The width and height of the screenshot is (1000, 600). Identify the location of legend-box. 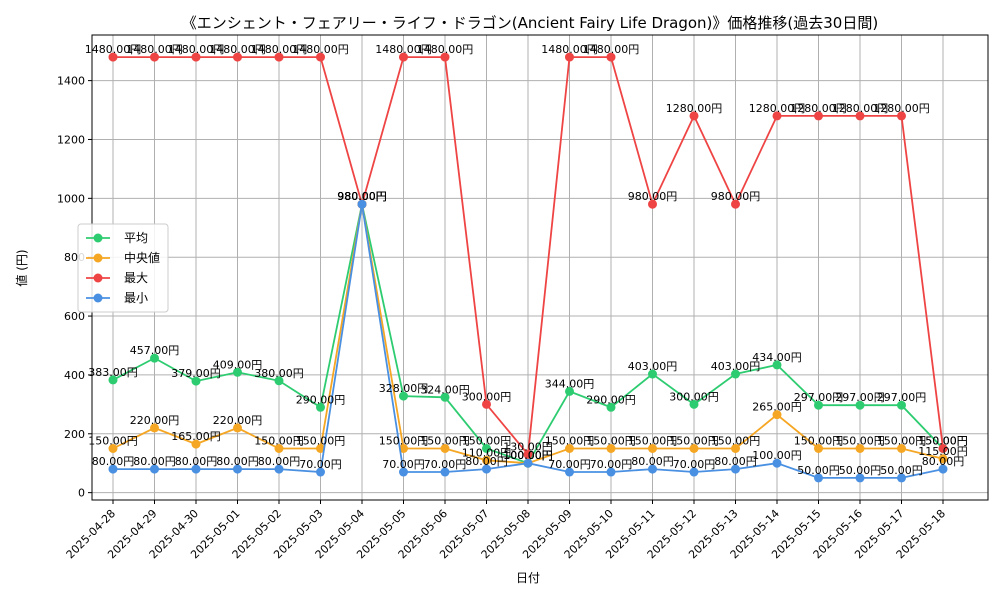
(123, 268).